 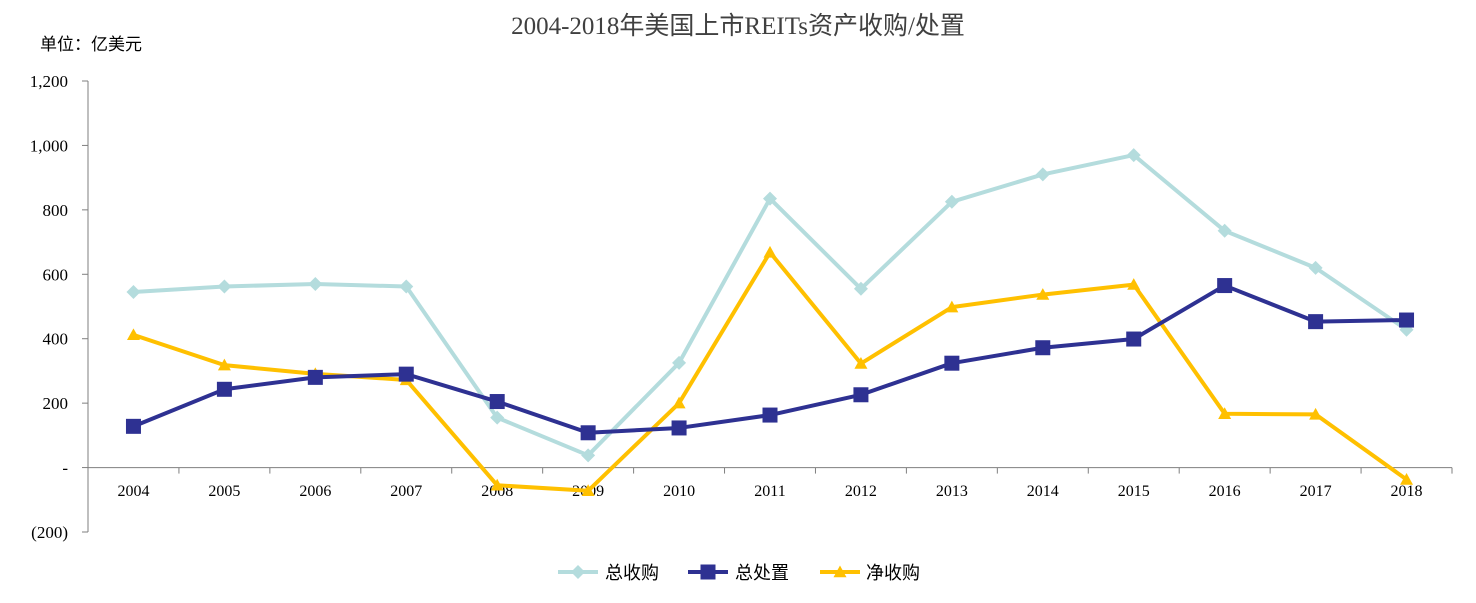 I want to click on x-tick-label: 2017, so click(x=1316, y=491).